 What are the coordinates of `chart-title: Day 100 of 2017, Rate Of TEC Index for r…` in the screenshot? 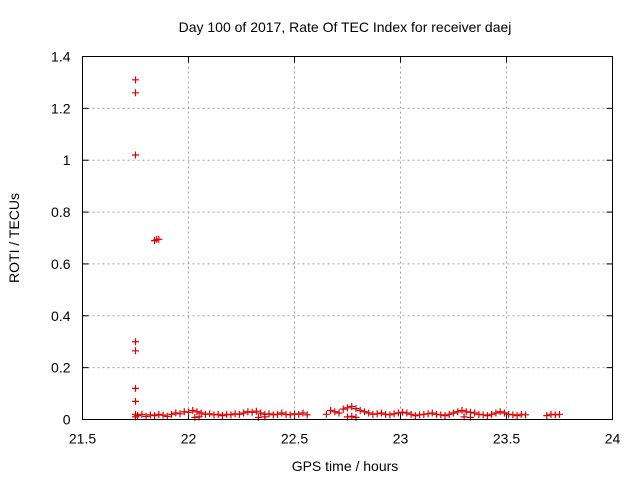 It's located at (345, 27).